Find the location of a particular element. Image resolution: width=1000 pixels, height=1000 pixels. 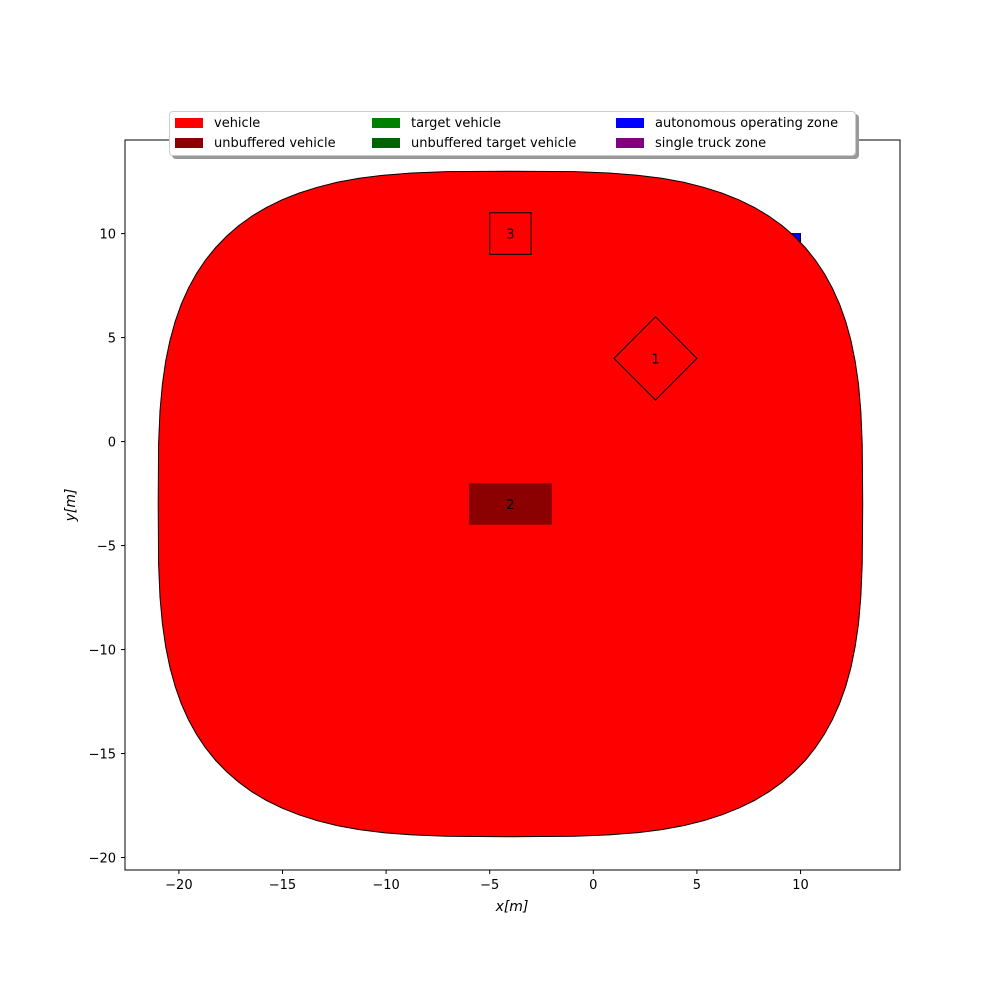

legend-item: unbuffered target vehicle is located at coordinates (474, 143).